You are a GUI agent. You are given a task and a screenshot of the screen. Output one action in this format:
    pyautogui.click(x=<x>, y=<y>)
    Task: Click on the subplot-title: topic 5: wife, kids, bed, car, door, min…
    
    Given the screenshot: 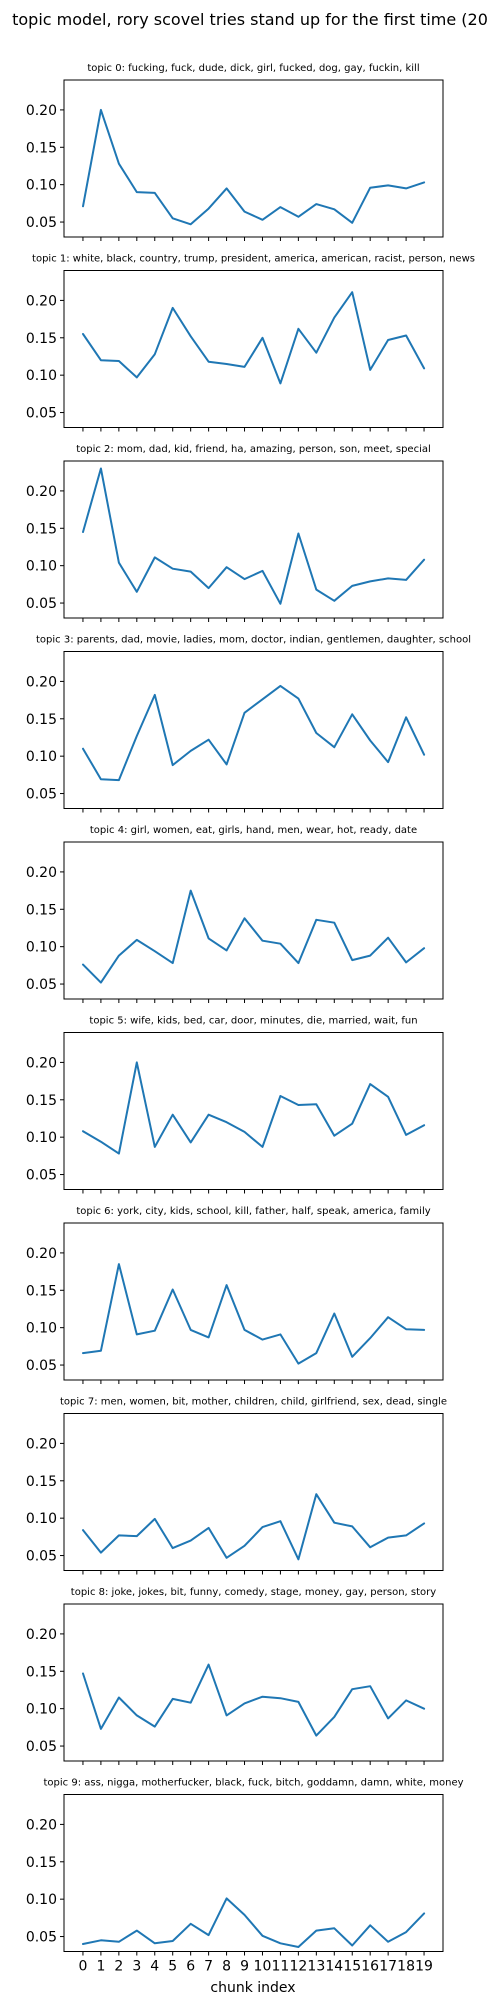 What is the action you would take?
    pyautogui.click(x=253, y=1021)
    